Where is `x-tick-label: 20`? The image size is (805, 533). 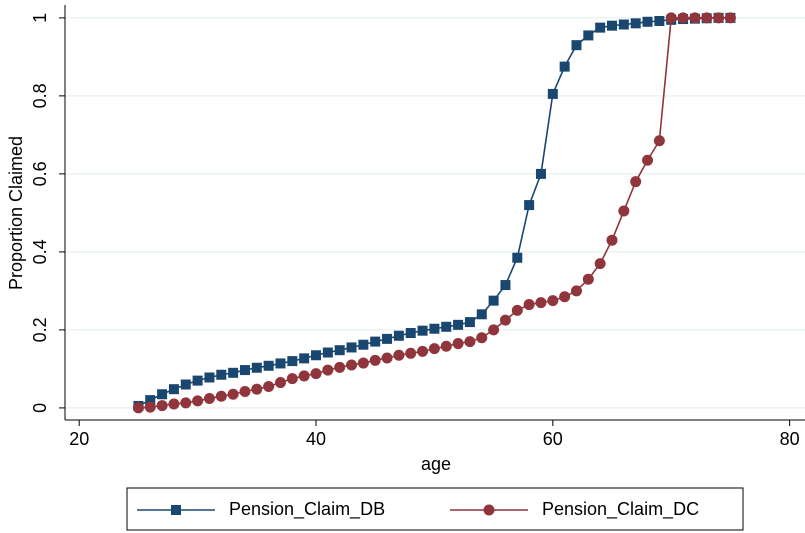
x-tick-label: 20 is located at coordinates (79, 439).